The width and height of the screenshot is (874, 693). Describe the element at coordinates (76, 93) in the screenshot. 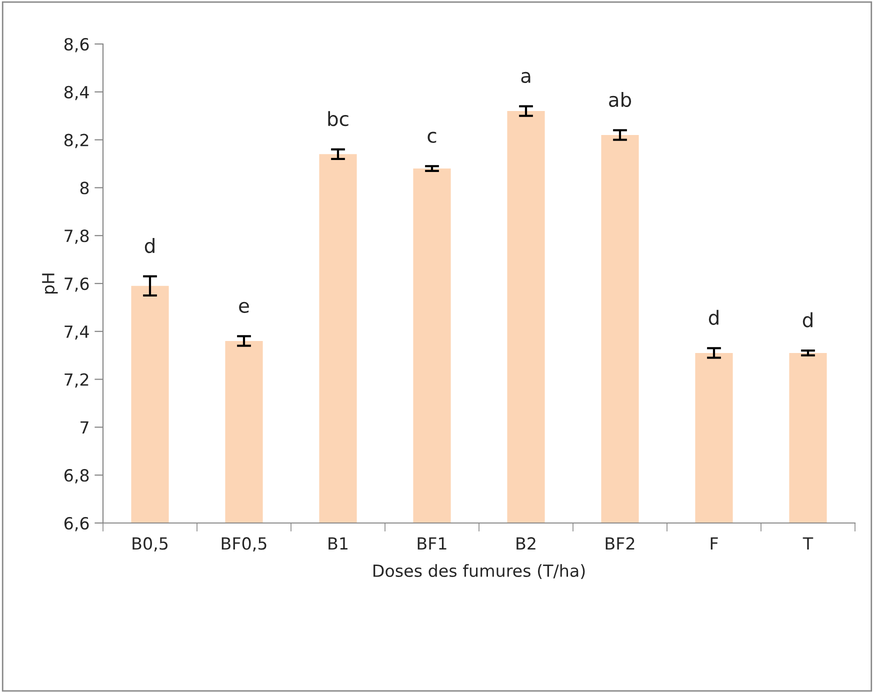

I see `y-tick-label: 8,4` at that location.